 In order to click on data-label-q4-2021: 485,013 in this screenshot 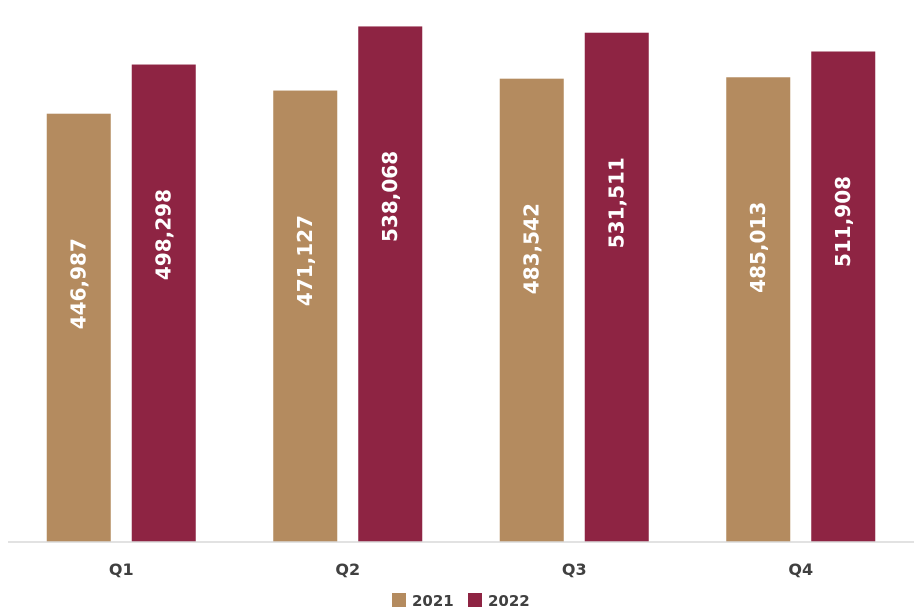, I will do `click(758, 247)`.